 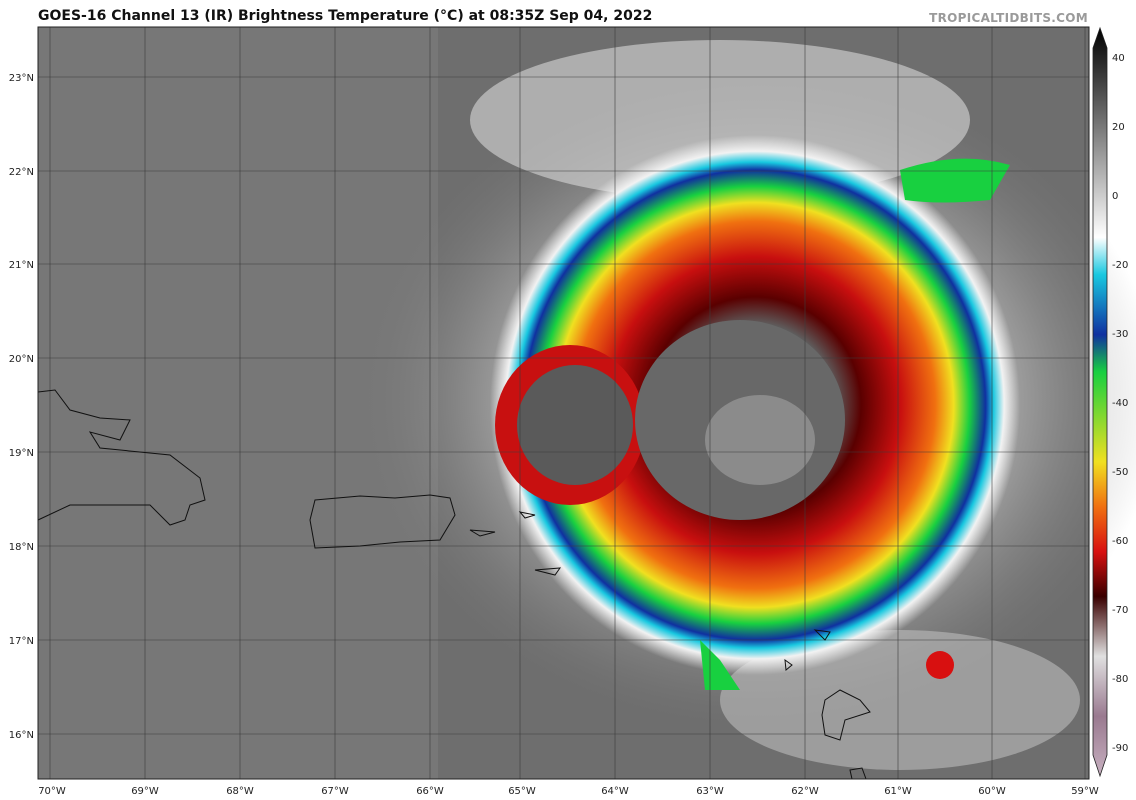 I want to click on hispaniola-coast, so click(x=121, y=457).